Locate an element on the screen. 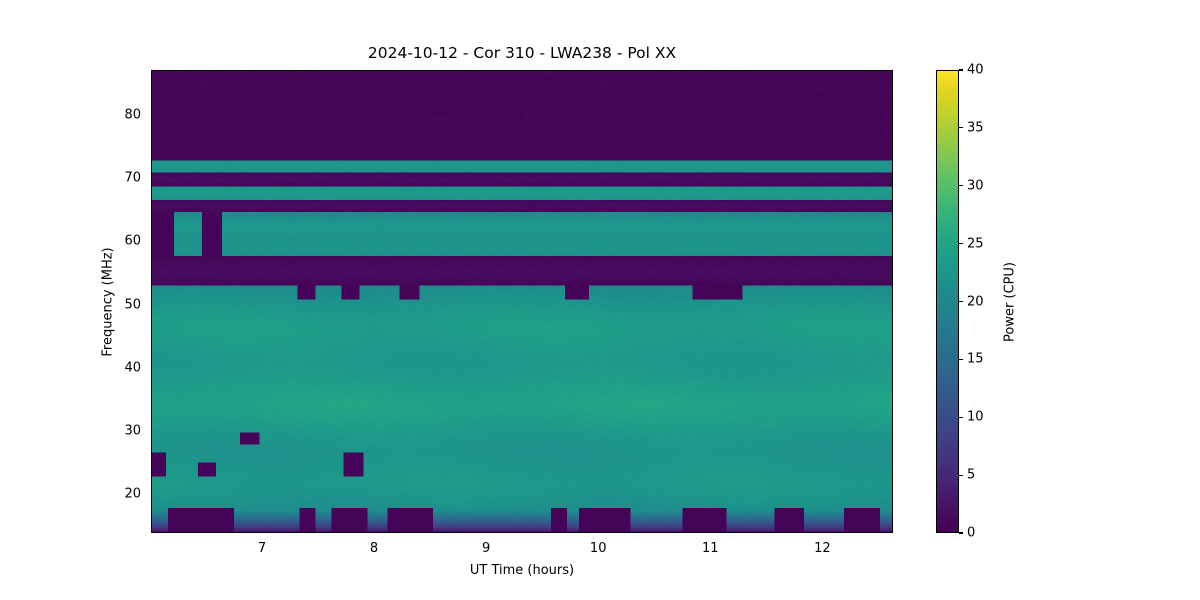 This screenshot has width=1200, height=600. colorbar-gradient is located at coordinates (947, 301).